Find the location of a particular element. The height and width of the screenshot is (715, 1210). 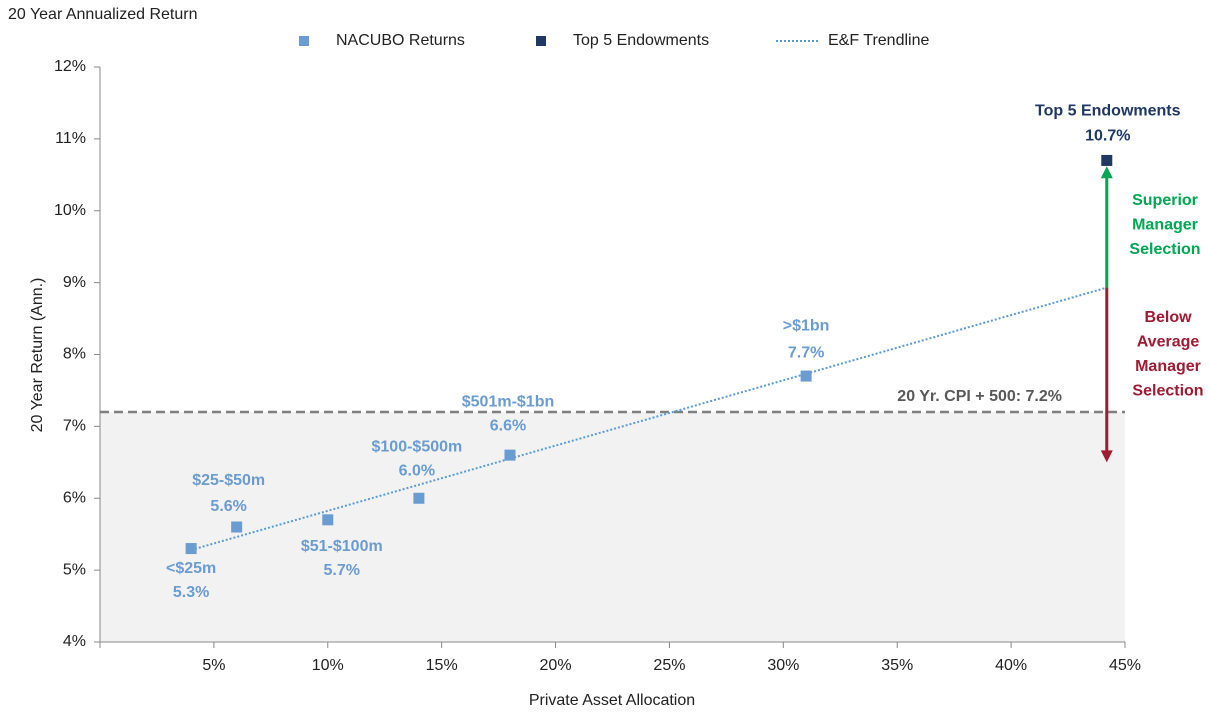

y-tick-label: 5% is located at coordinates (74, 569).